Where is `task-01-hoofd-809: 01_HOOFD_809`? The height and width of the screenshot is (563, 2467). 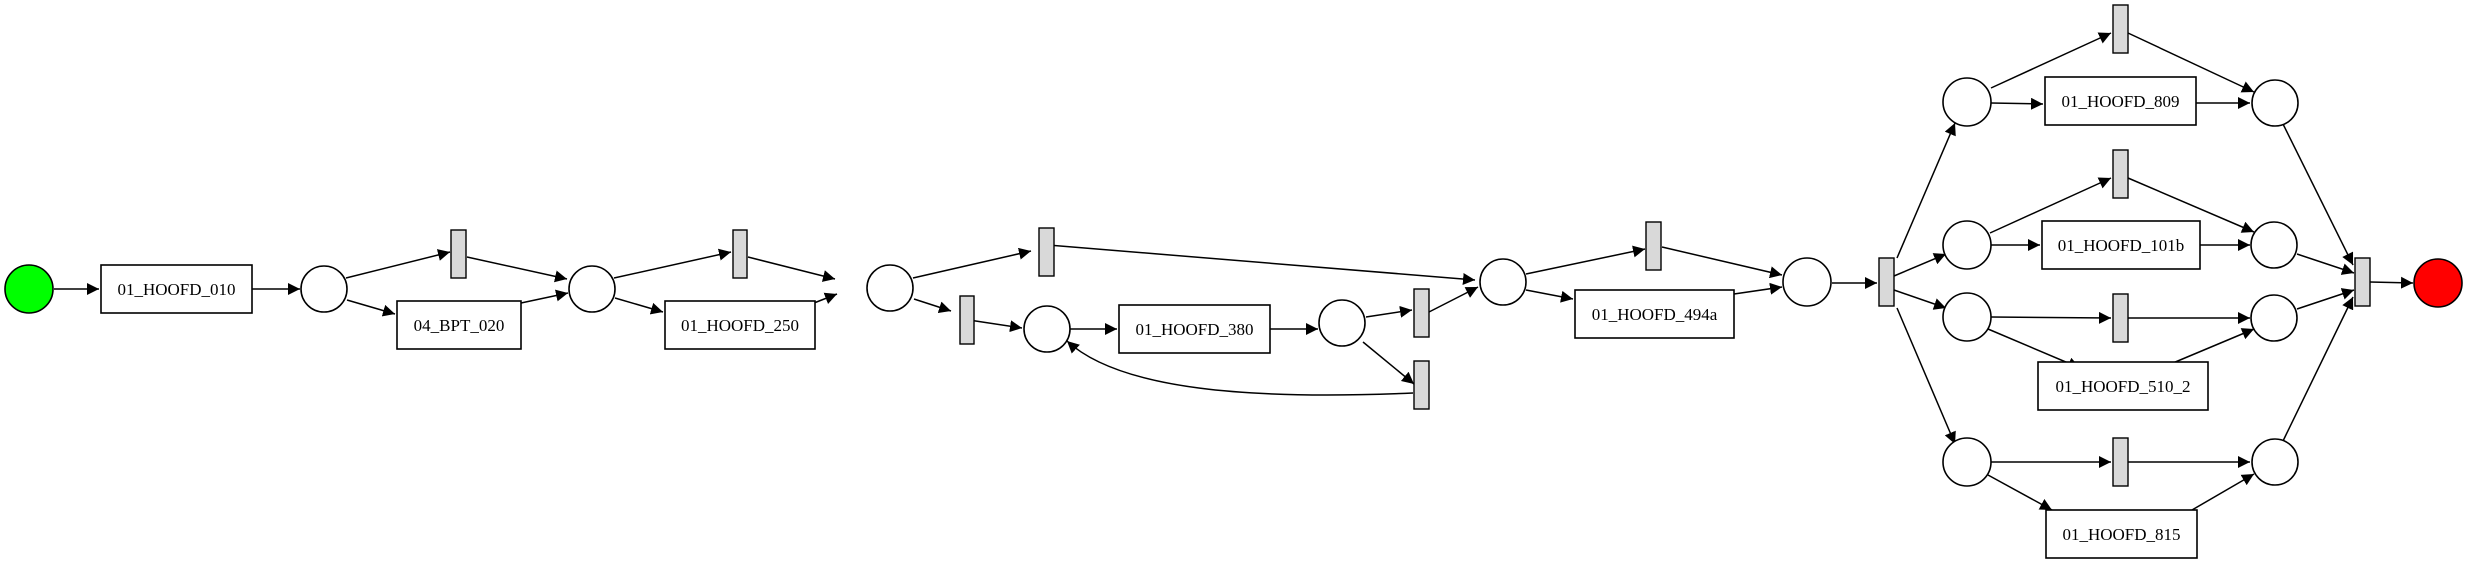 task-01-hoofd-809: 01_HOOFD_809 is located at coordinates (2120, 101).